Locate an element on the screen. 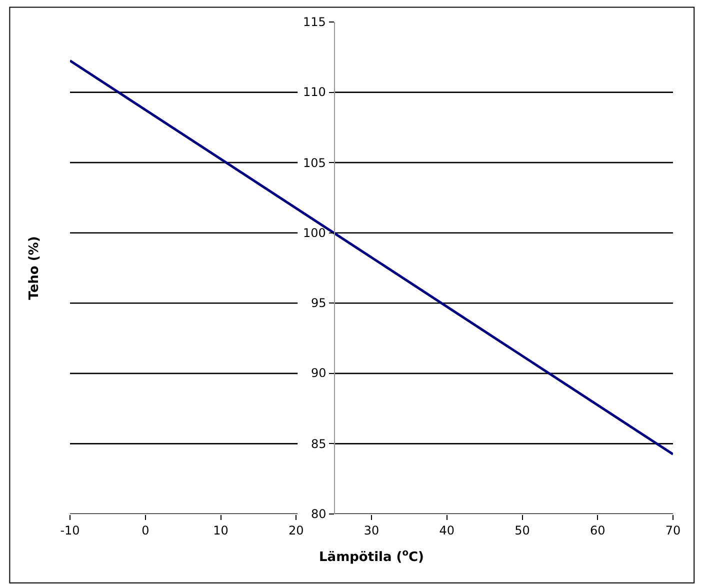 This screenshot has height=584, width=707. x-tick-label: 20 is located at coordinates (296, 530).